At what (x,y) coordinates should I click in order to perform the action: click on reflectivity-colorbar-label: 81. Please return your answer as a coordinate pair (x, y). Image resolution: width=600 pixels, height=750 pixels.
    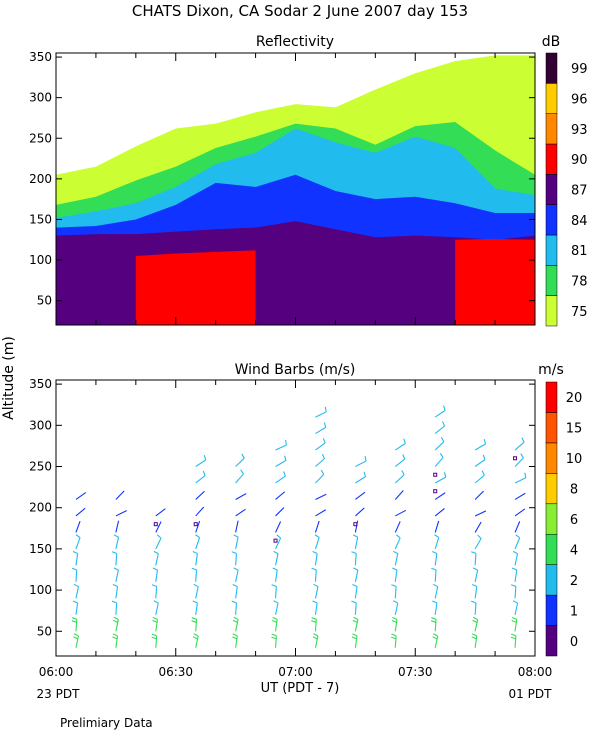
    Looking at the image, I should click on (579, 251).